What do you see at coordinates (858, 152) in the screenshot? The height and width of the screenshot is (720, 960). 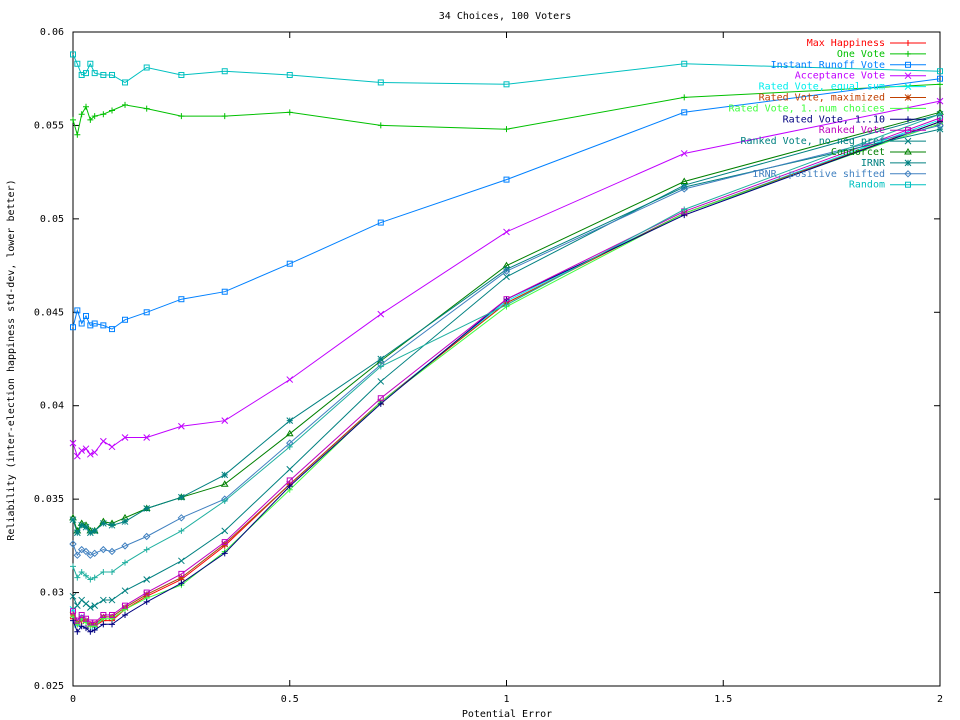 I see `legend-label: Condorcet` at bounding box center [858, 152].